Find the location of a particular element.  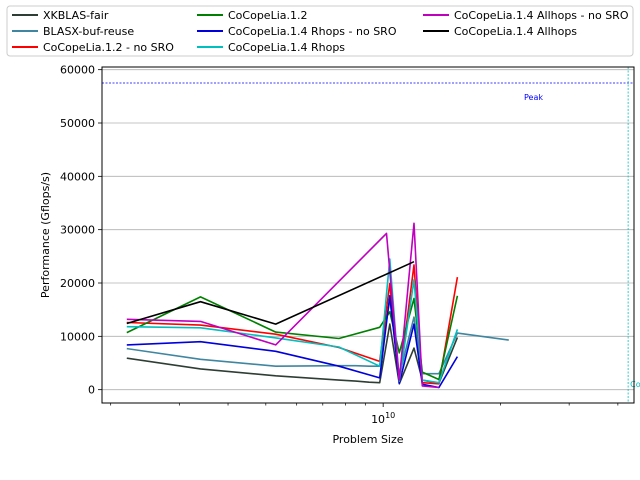

y-tick-label: 60000 is located at coordinates (77, 70).